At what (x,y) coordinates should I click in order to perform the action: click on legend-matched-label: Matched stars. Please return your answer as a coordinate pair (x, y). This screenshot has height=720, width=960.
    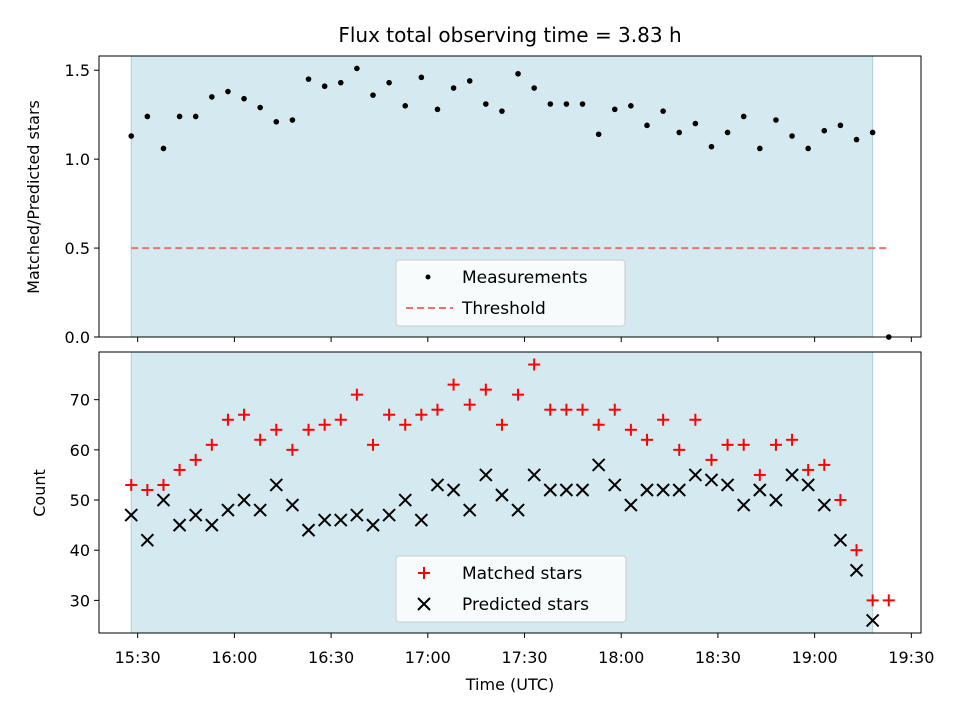
    Looking at the image, I should click on (522, 574).